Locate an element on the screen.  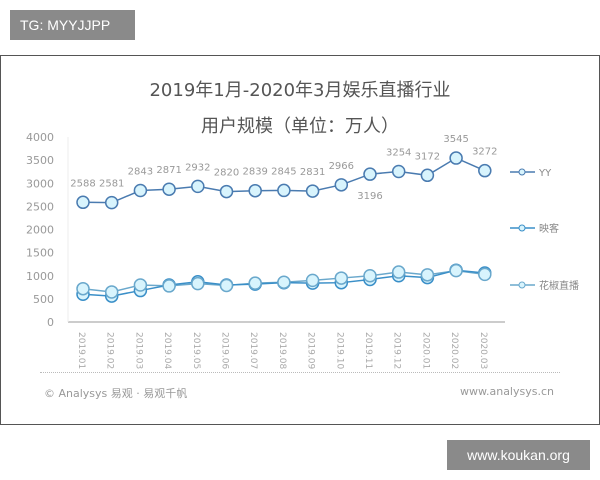
y-tick-label: 1500 is located at coordinates (40, 253).